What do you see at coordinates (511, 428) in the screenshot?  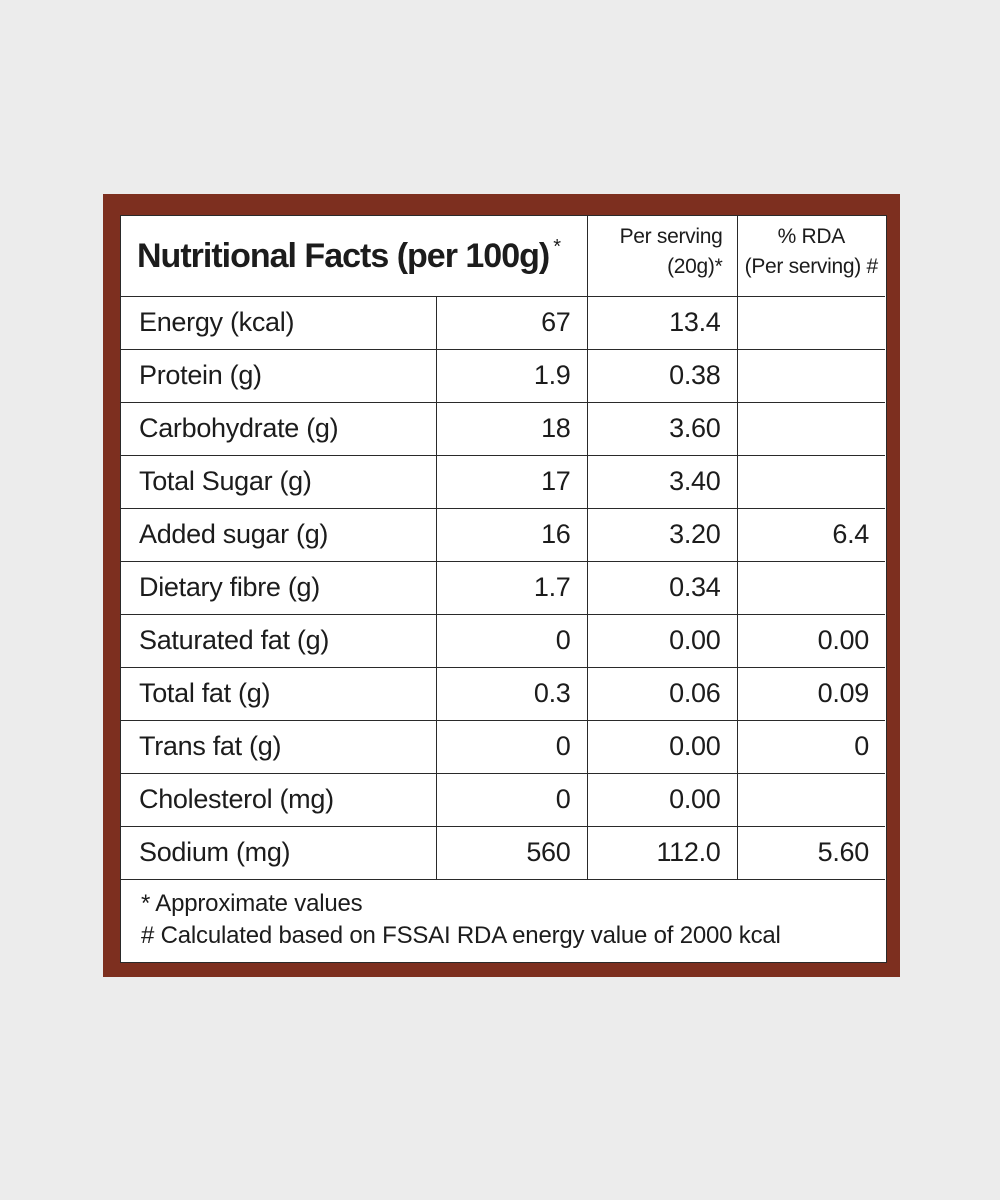 I see `per-100g-value-cell: 18` at bounding box center [511, 428].